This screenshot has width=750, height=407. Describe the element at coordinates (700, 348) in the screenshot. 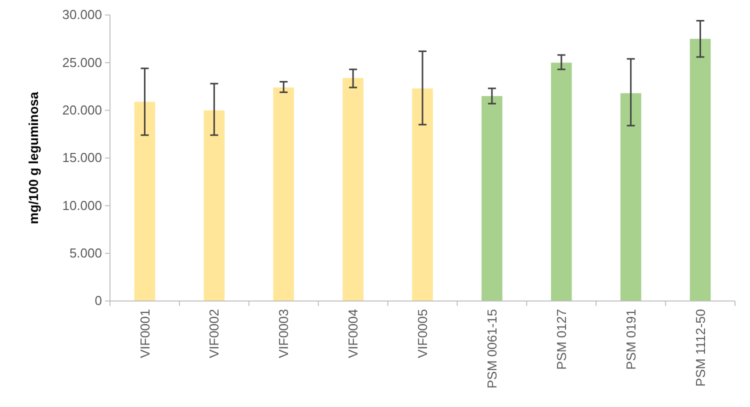

I see `x-tick-label: PSM 1112-50` at that location.